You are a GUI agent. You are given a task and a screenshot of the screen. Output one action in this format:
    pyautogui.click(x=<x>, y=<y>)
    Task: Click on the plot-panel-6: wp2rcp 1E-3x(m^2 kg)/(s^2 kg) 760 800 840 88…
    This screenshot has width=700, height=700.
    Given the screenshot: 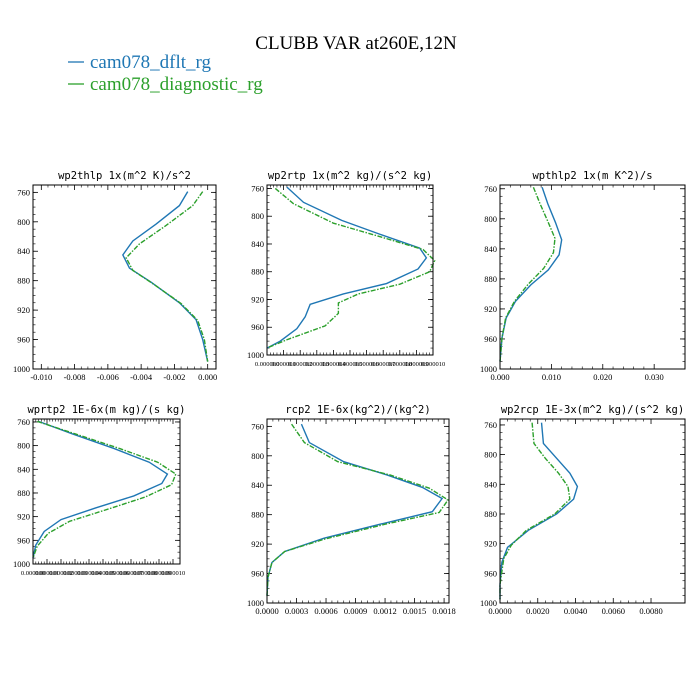 What is the action you would take?
    pyautogui.click(x=583, y=510)
    